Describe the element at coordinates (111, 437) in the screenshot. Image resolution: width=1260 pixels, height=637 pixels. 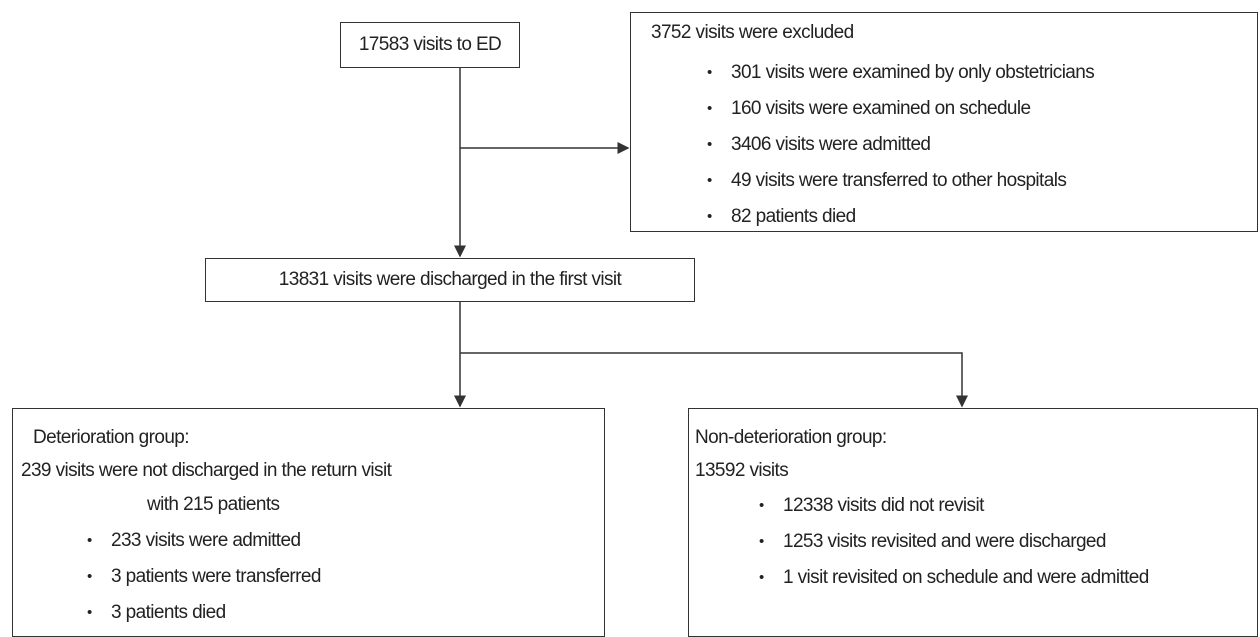
I see `group-title: Deterioration group:` at that location.